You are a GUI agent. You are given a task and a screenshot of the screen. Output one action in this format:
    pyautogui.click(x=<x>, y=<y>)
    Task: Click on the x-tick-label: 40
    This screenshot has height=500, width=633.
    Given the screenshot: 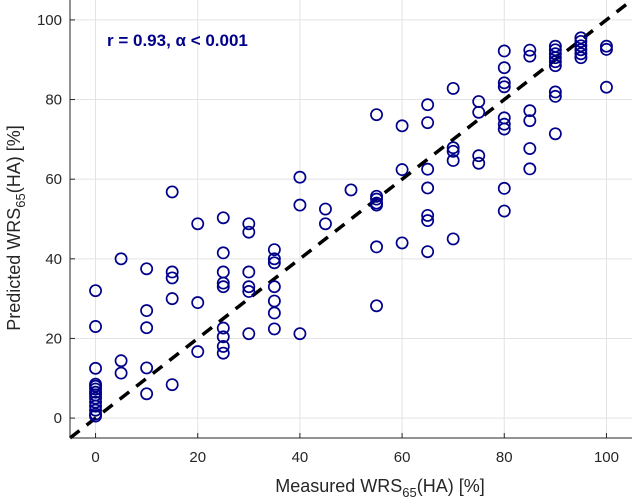 What is the action you would take?
    pyautogui.click(x=300, y=457)
    